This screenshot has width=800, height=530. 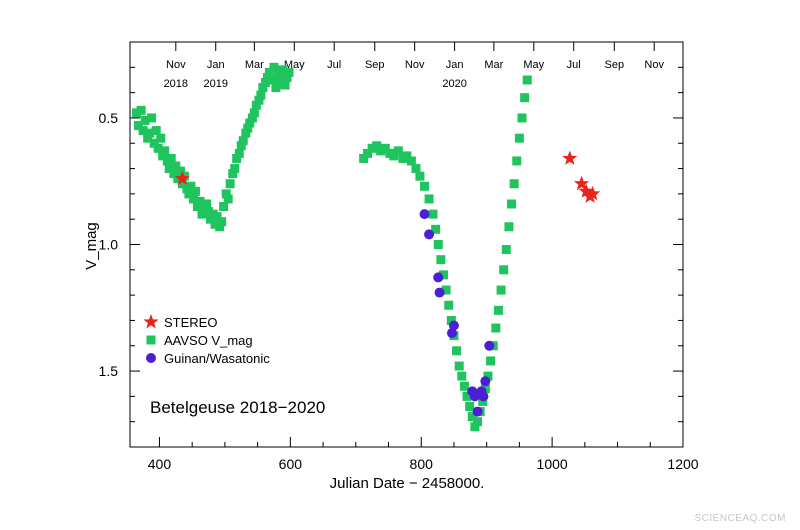 I want to click on top-month-label: Sep, so click(x=614, y=65).